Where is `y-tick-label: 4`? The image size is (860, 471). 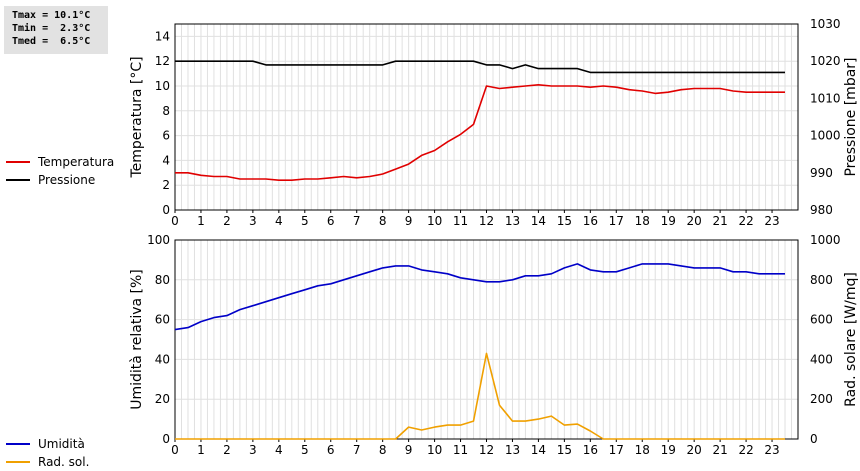
y-tick-label: 4 is located at coordinates (166, 160).